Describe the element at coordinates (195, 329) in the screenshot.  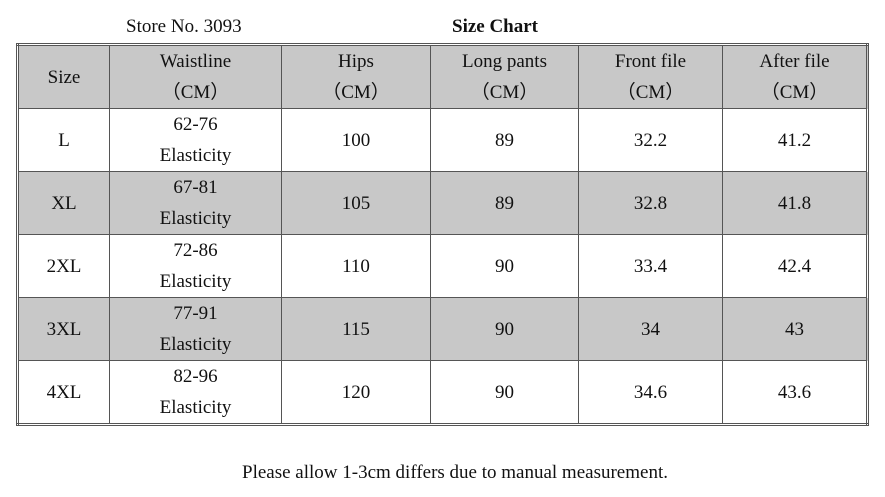
I see `cell: 77-91 Elasticity` at that location.